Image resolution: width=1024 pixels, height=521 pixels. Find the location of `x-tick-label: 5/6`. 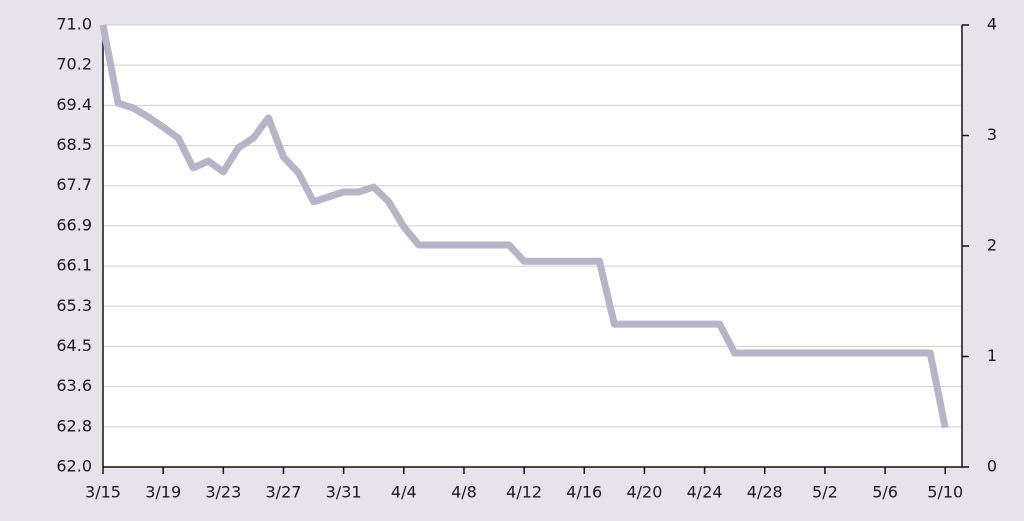

x-tick-label: 5/6 is located at coordinates (885, 492).